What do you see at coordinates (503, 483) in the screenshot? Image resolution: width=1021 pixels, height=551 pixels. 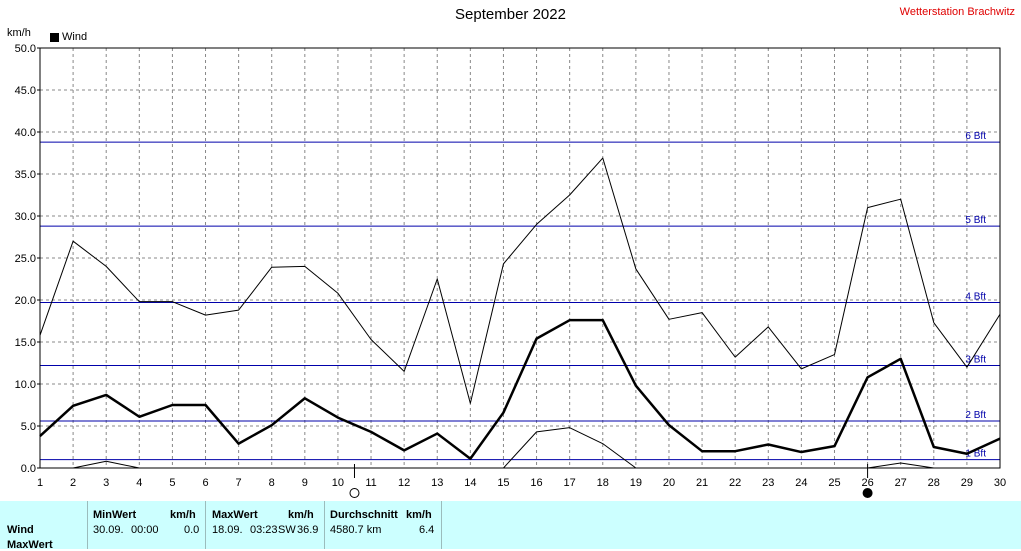 I see `x-tick-label: 15` at bounding box center [503, 483].